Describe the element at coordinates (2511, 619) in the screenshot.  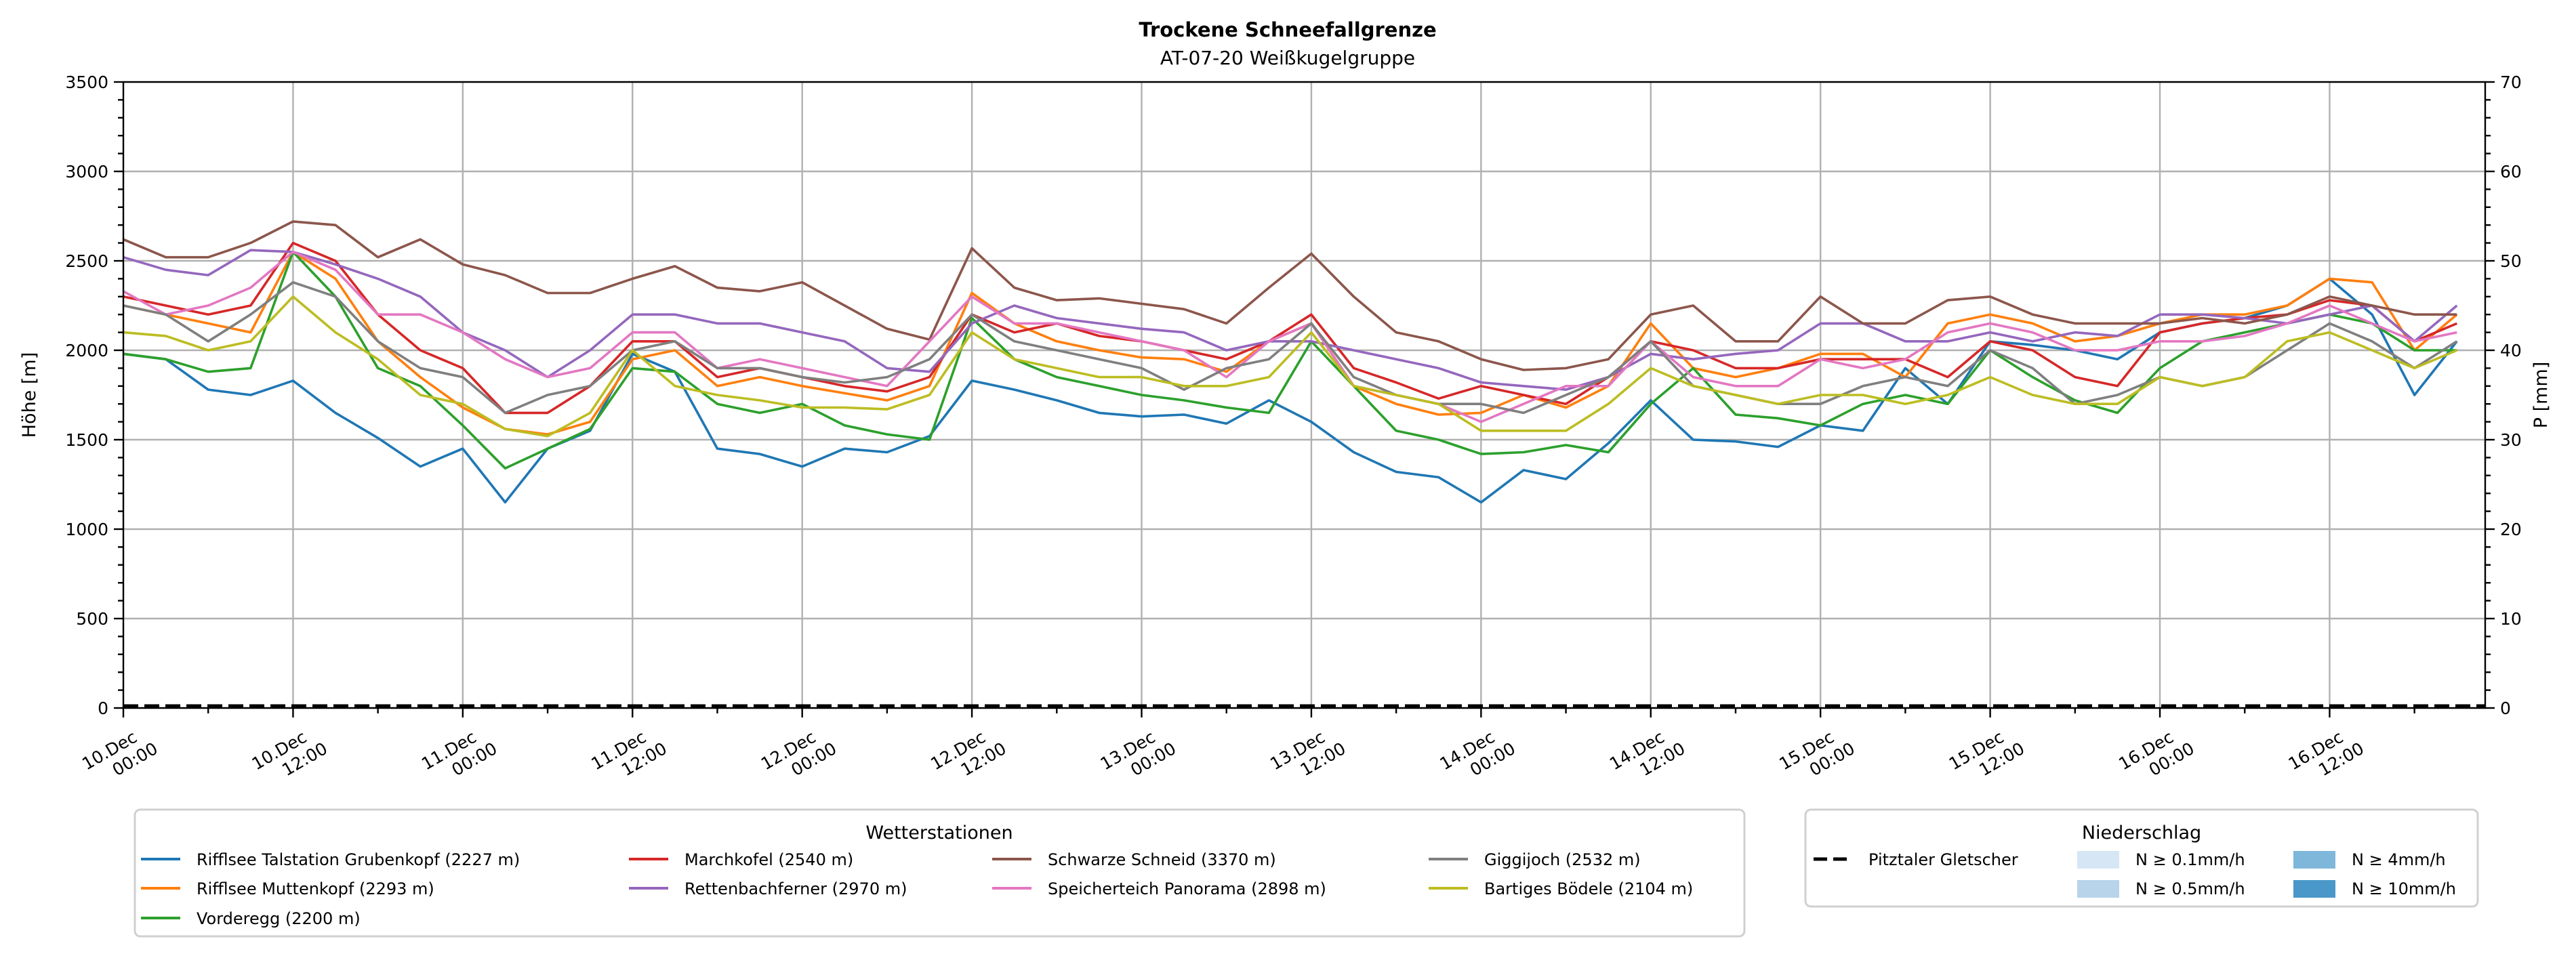
I see `y2-tick-label: 10` at that location.